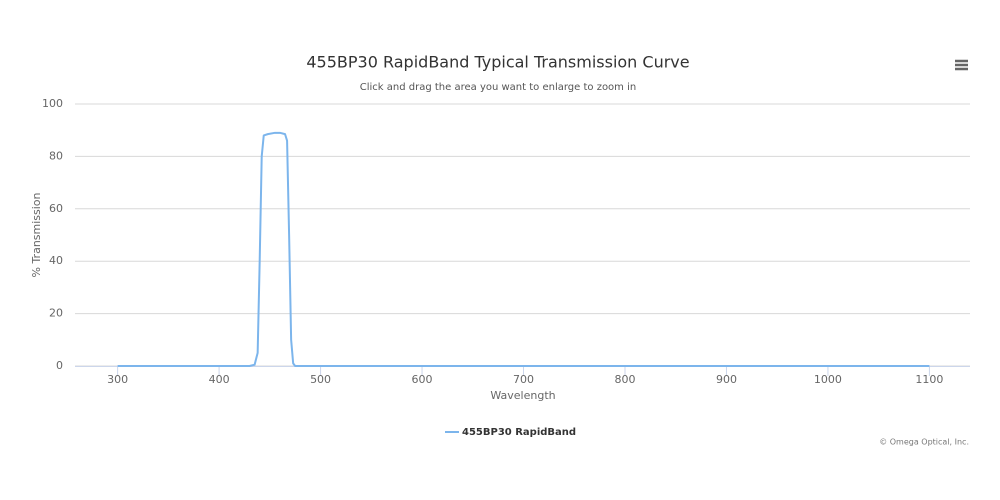 The height and width of the screenshot is (500, 1000). Describe the element at coordinates (929, 379) in the screenshot. I see `x-tick-label: 1100` at that location.